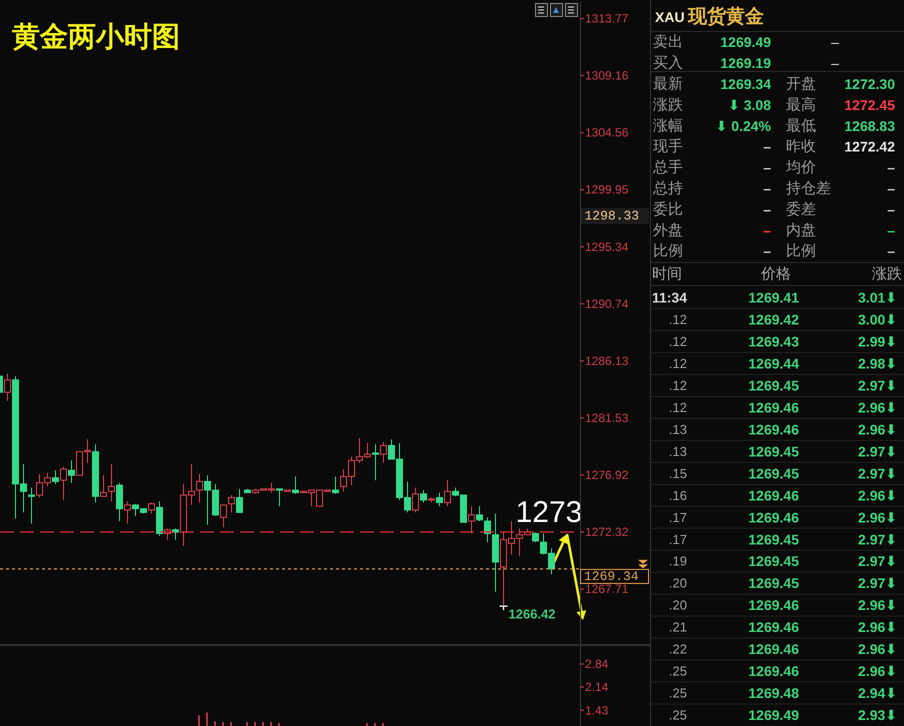 This screenshot has width=904, height=726. I want to click on subtitle: XAU, so click(670, 17).